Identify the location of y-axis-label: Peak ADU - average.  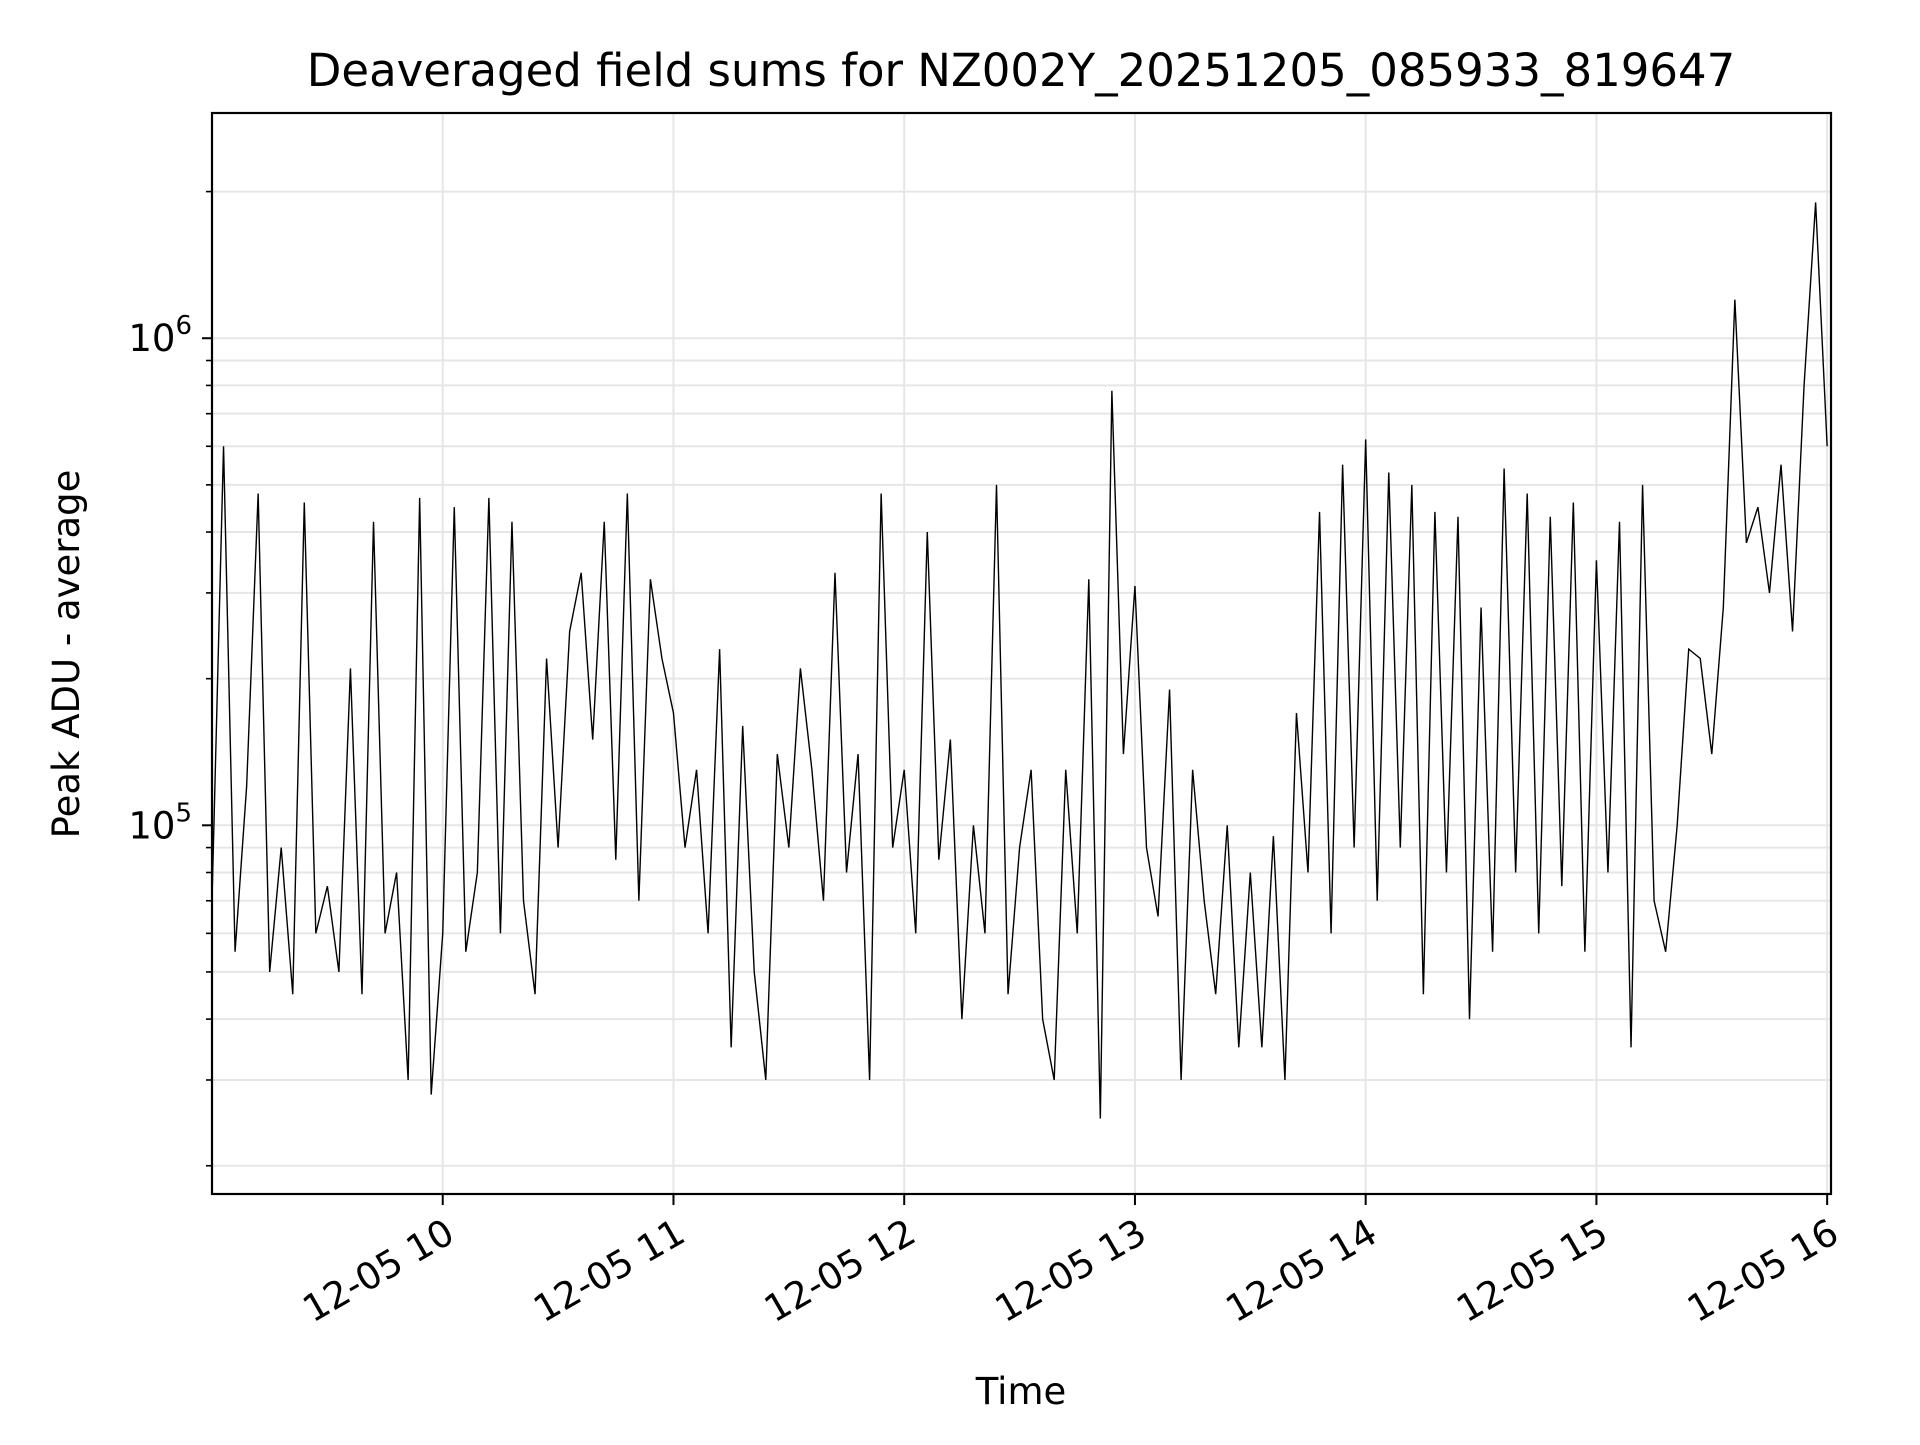
(66, 654).